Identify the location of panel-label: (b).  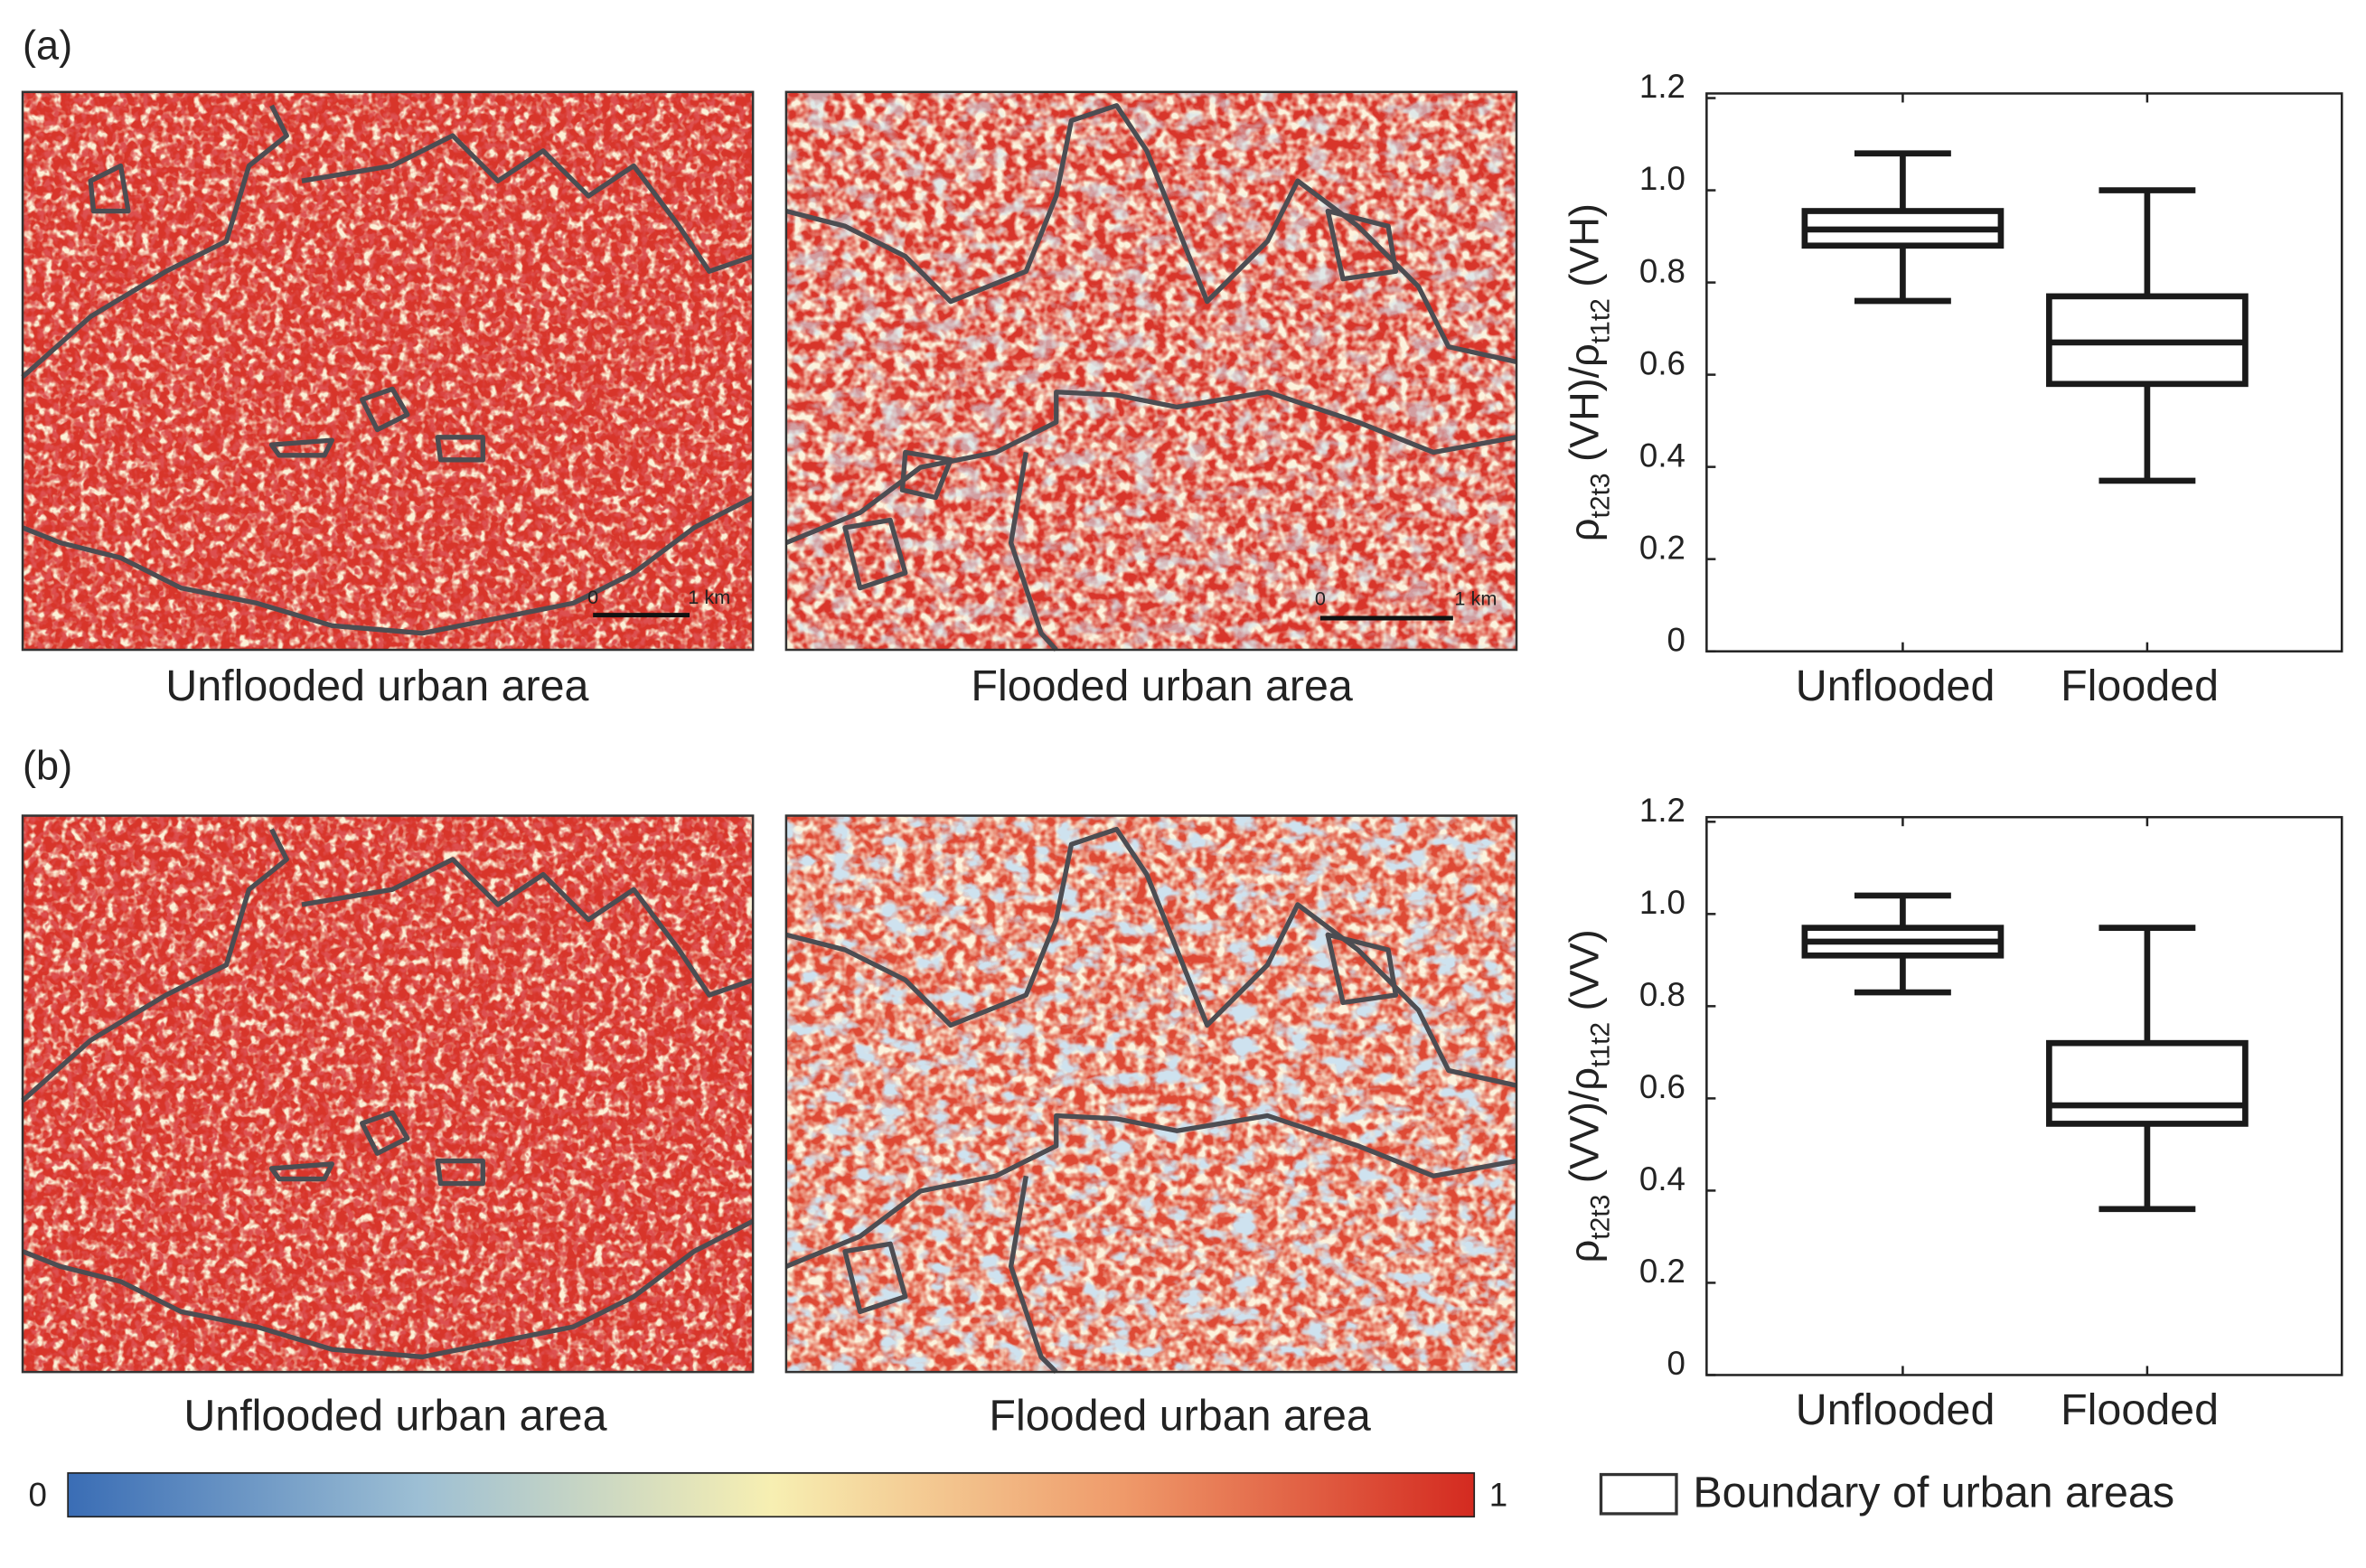
(47, 766).